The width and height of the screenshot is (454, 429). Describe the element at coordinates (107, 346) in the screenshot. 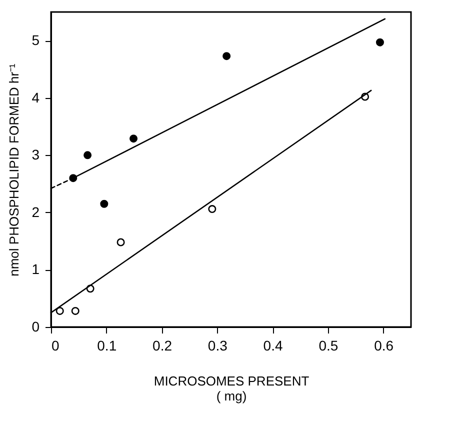

I see `x-tick-label: 0.1` at that location.